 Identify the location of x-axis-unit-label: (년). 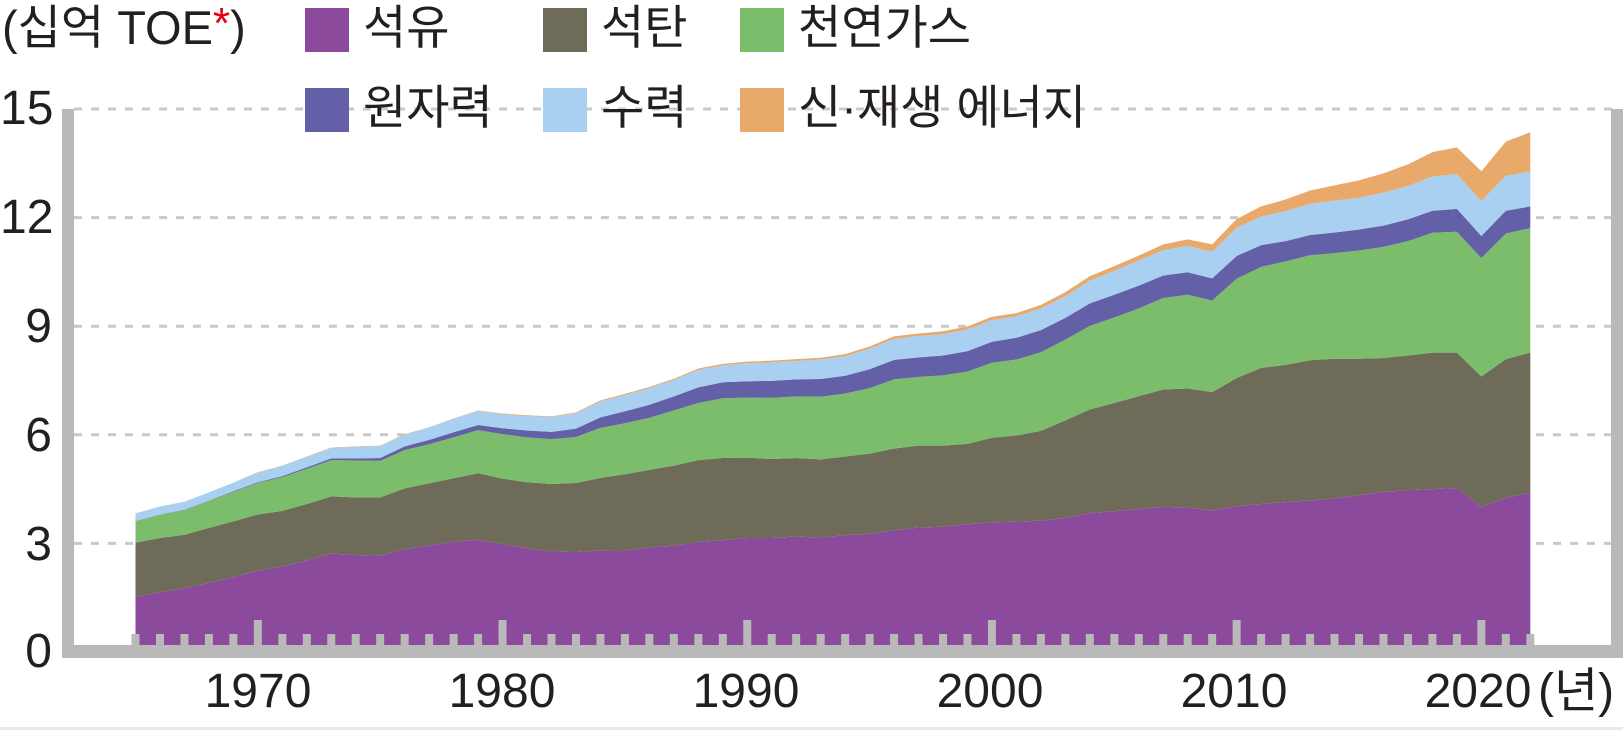
(1576, 691).